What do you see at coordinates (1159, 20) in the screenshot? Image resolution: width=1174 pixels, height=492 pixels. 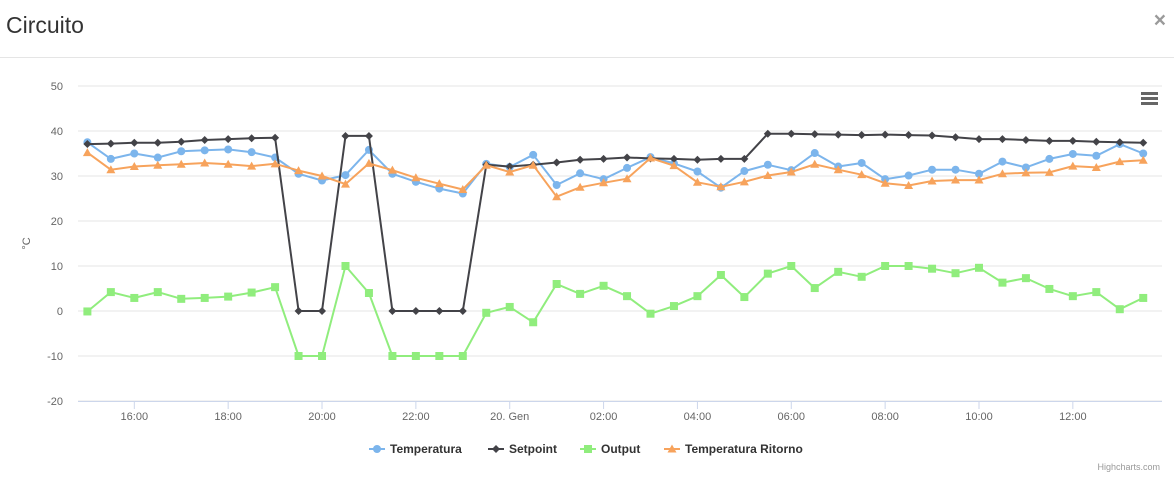 I see `close-icon: ×` at bounding box center [1159, 20].